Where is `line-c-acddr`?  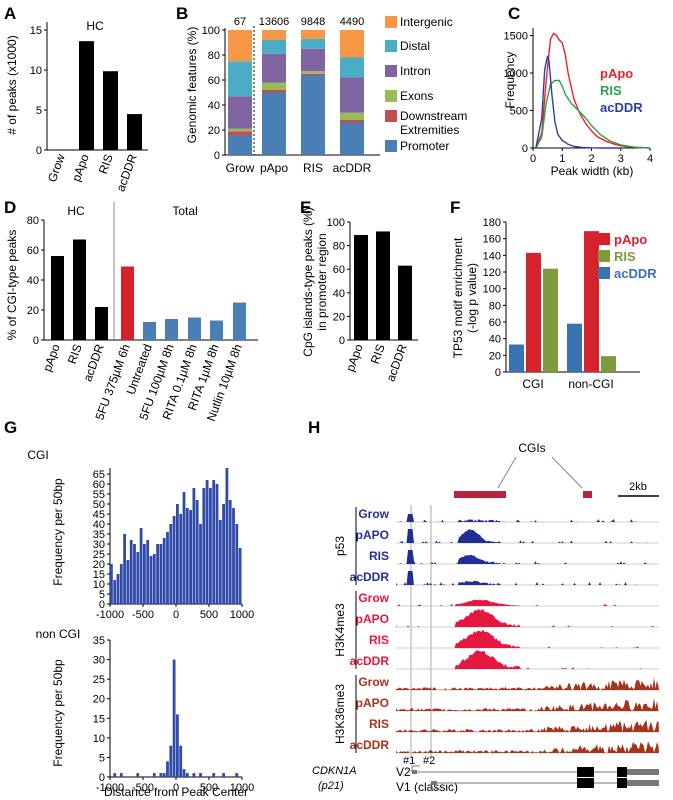 line-c-acddr is located at coordinates (578, 102).